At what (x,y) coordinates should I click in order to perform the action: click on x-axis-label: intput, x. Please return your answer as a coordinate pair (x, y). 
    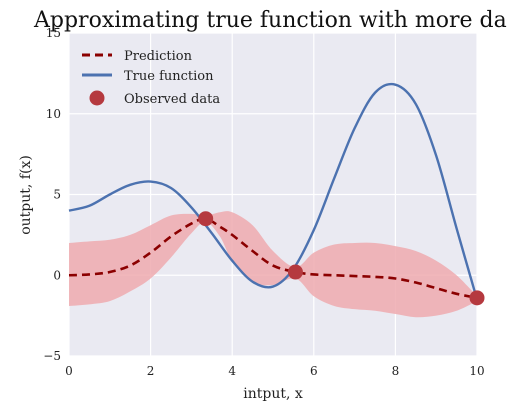
    Looking at the image, I should click on (273, 394).